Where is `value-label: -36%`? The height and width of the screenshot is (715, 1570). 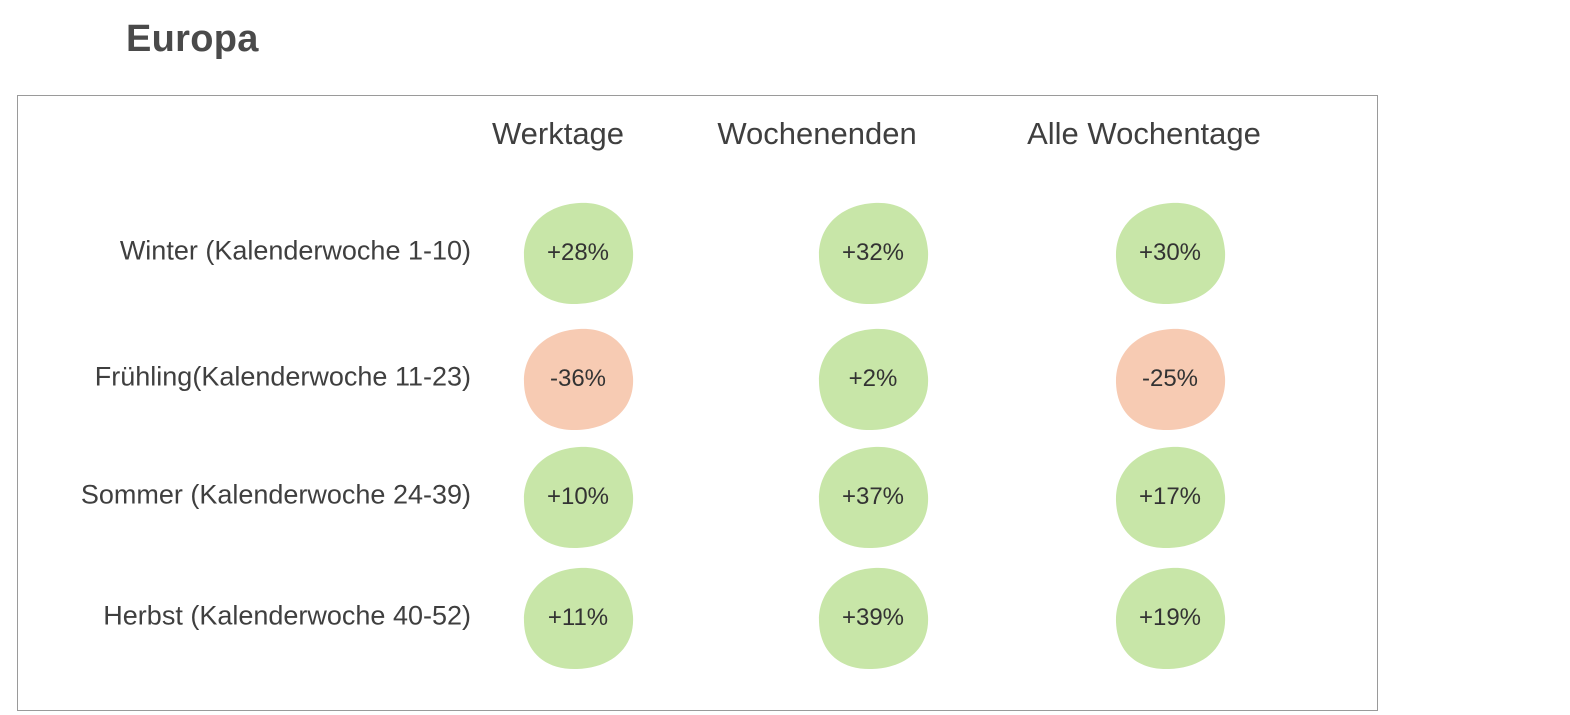 value-label: -36% is located at coordinates (578, 378).